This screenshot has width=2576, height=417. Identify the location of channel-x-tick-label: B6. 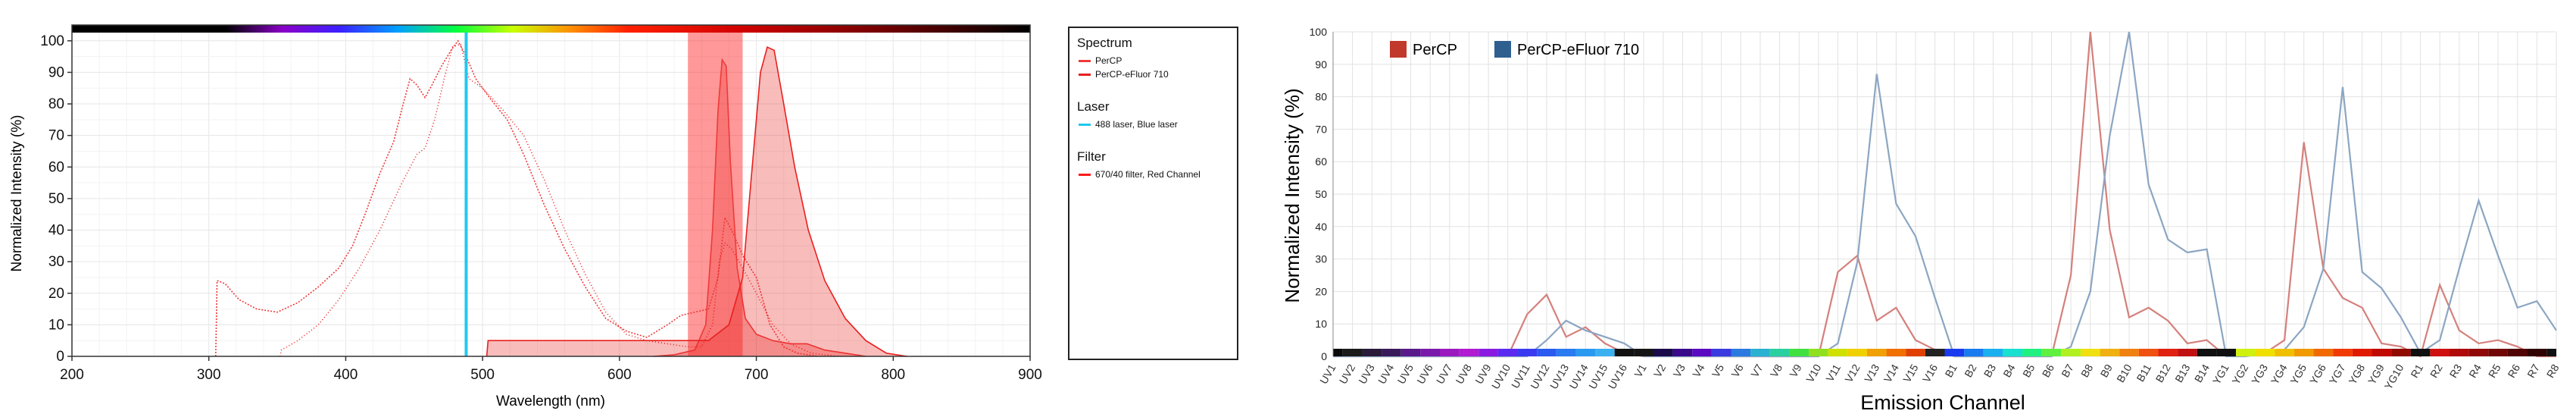
(2049, 370).